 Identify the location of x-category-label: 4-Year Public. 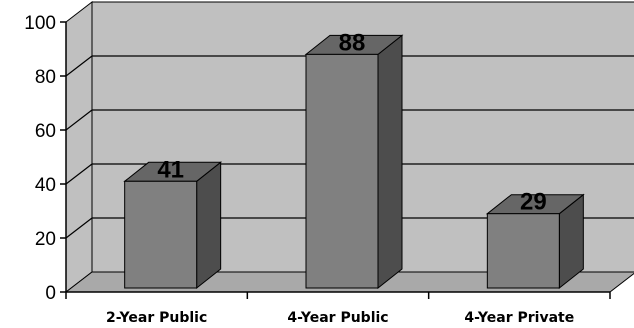
(337, 318).